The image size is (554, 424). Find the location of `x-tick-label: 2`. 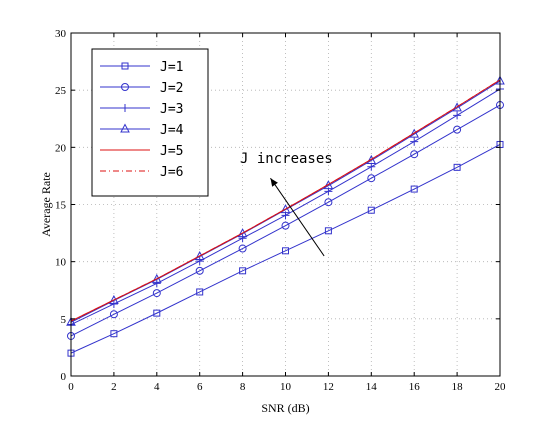

x-tick-label: 2 is located at coordinates (114, 387).